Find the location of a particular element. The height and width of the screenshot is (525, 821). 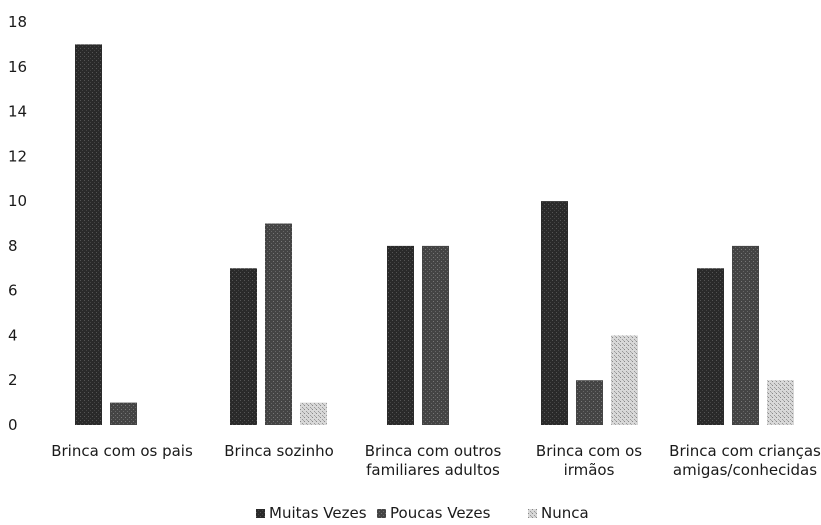

legend-label: Poucas Vezes is located at coordinates (440, 513).